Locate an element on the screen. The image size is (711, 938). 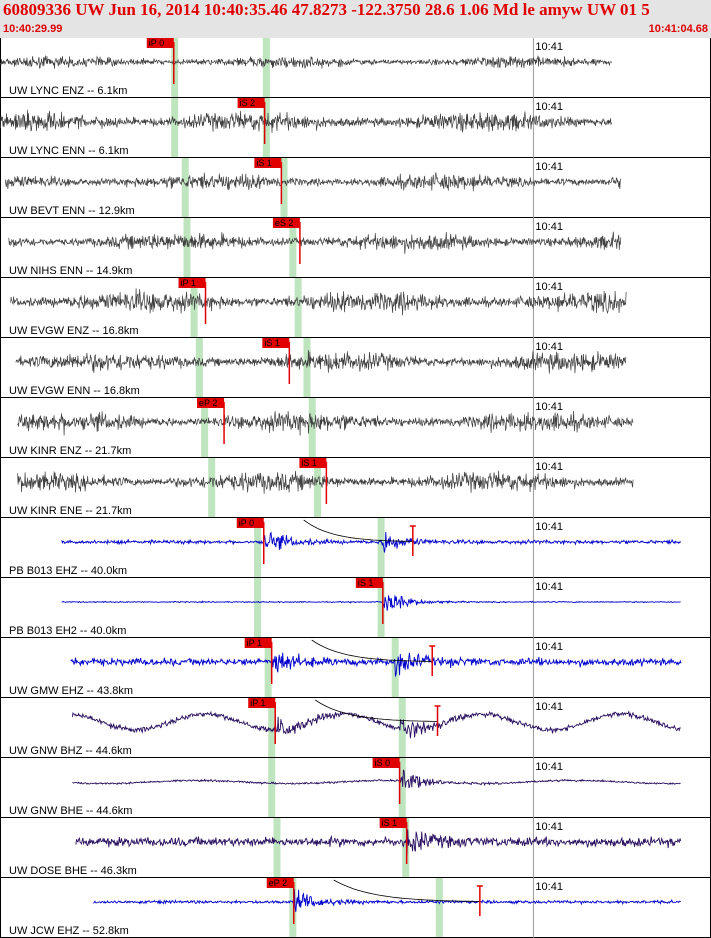
trace-row: 10:41 iP 0 UW LYNC ENZ -- 6.1km is located at coordinates (355, 68).